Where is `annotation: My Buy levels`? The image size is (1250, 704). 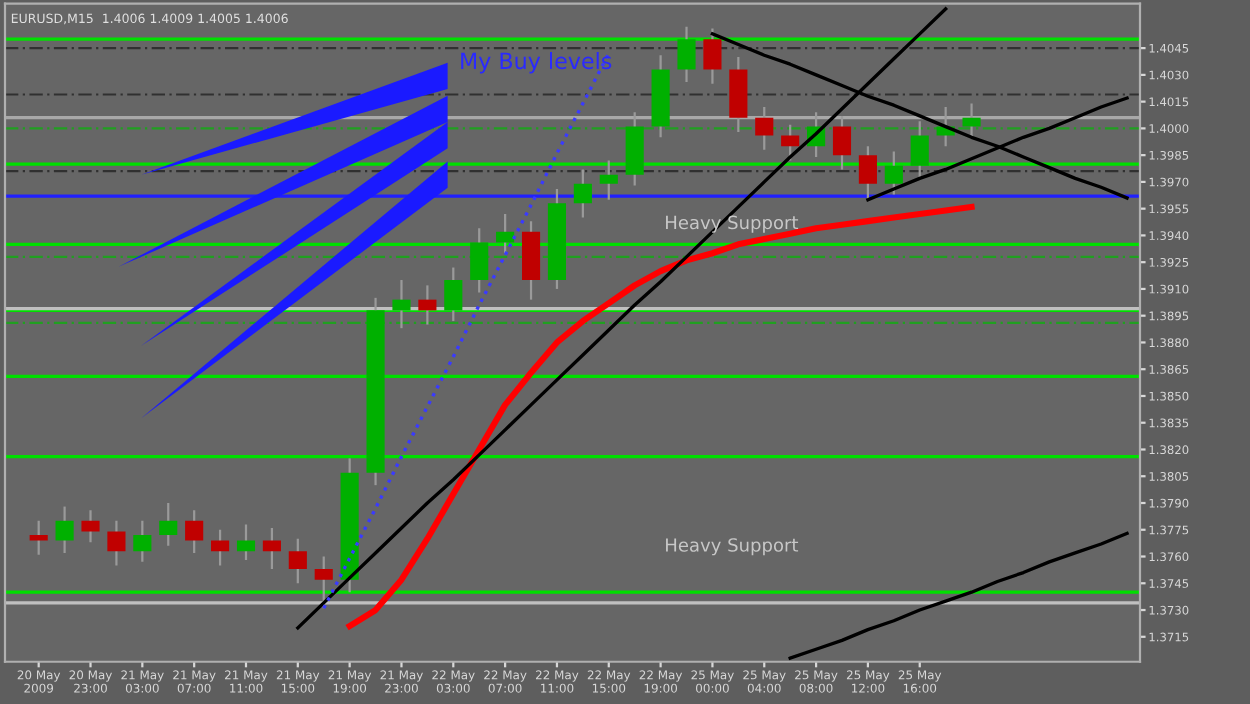 annotation: My Buy levels is located at coordinates (536, 63).